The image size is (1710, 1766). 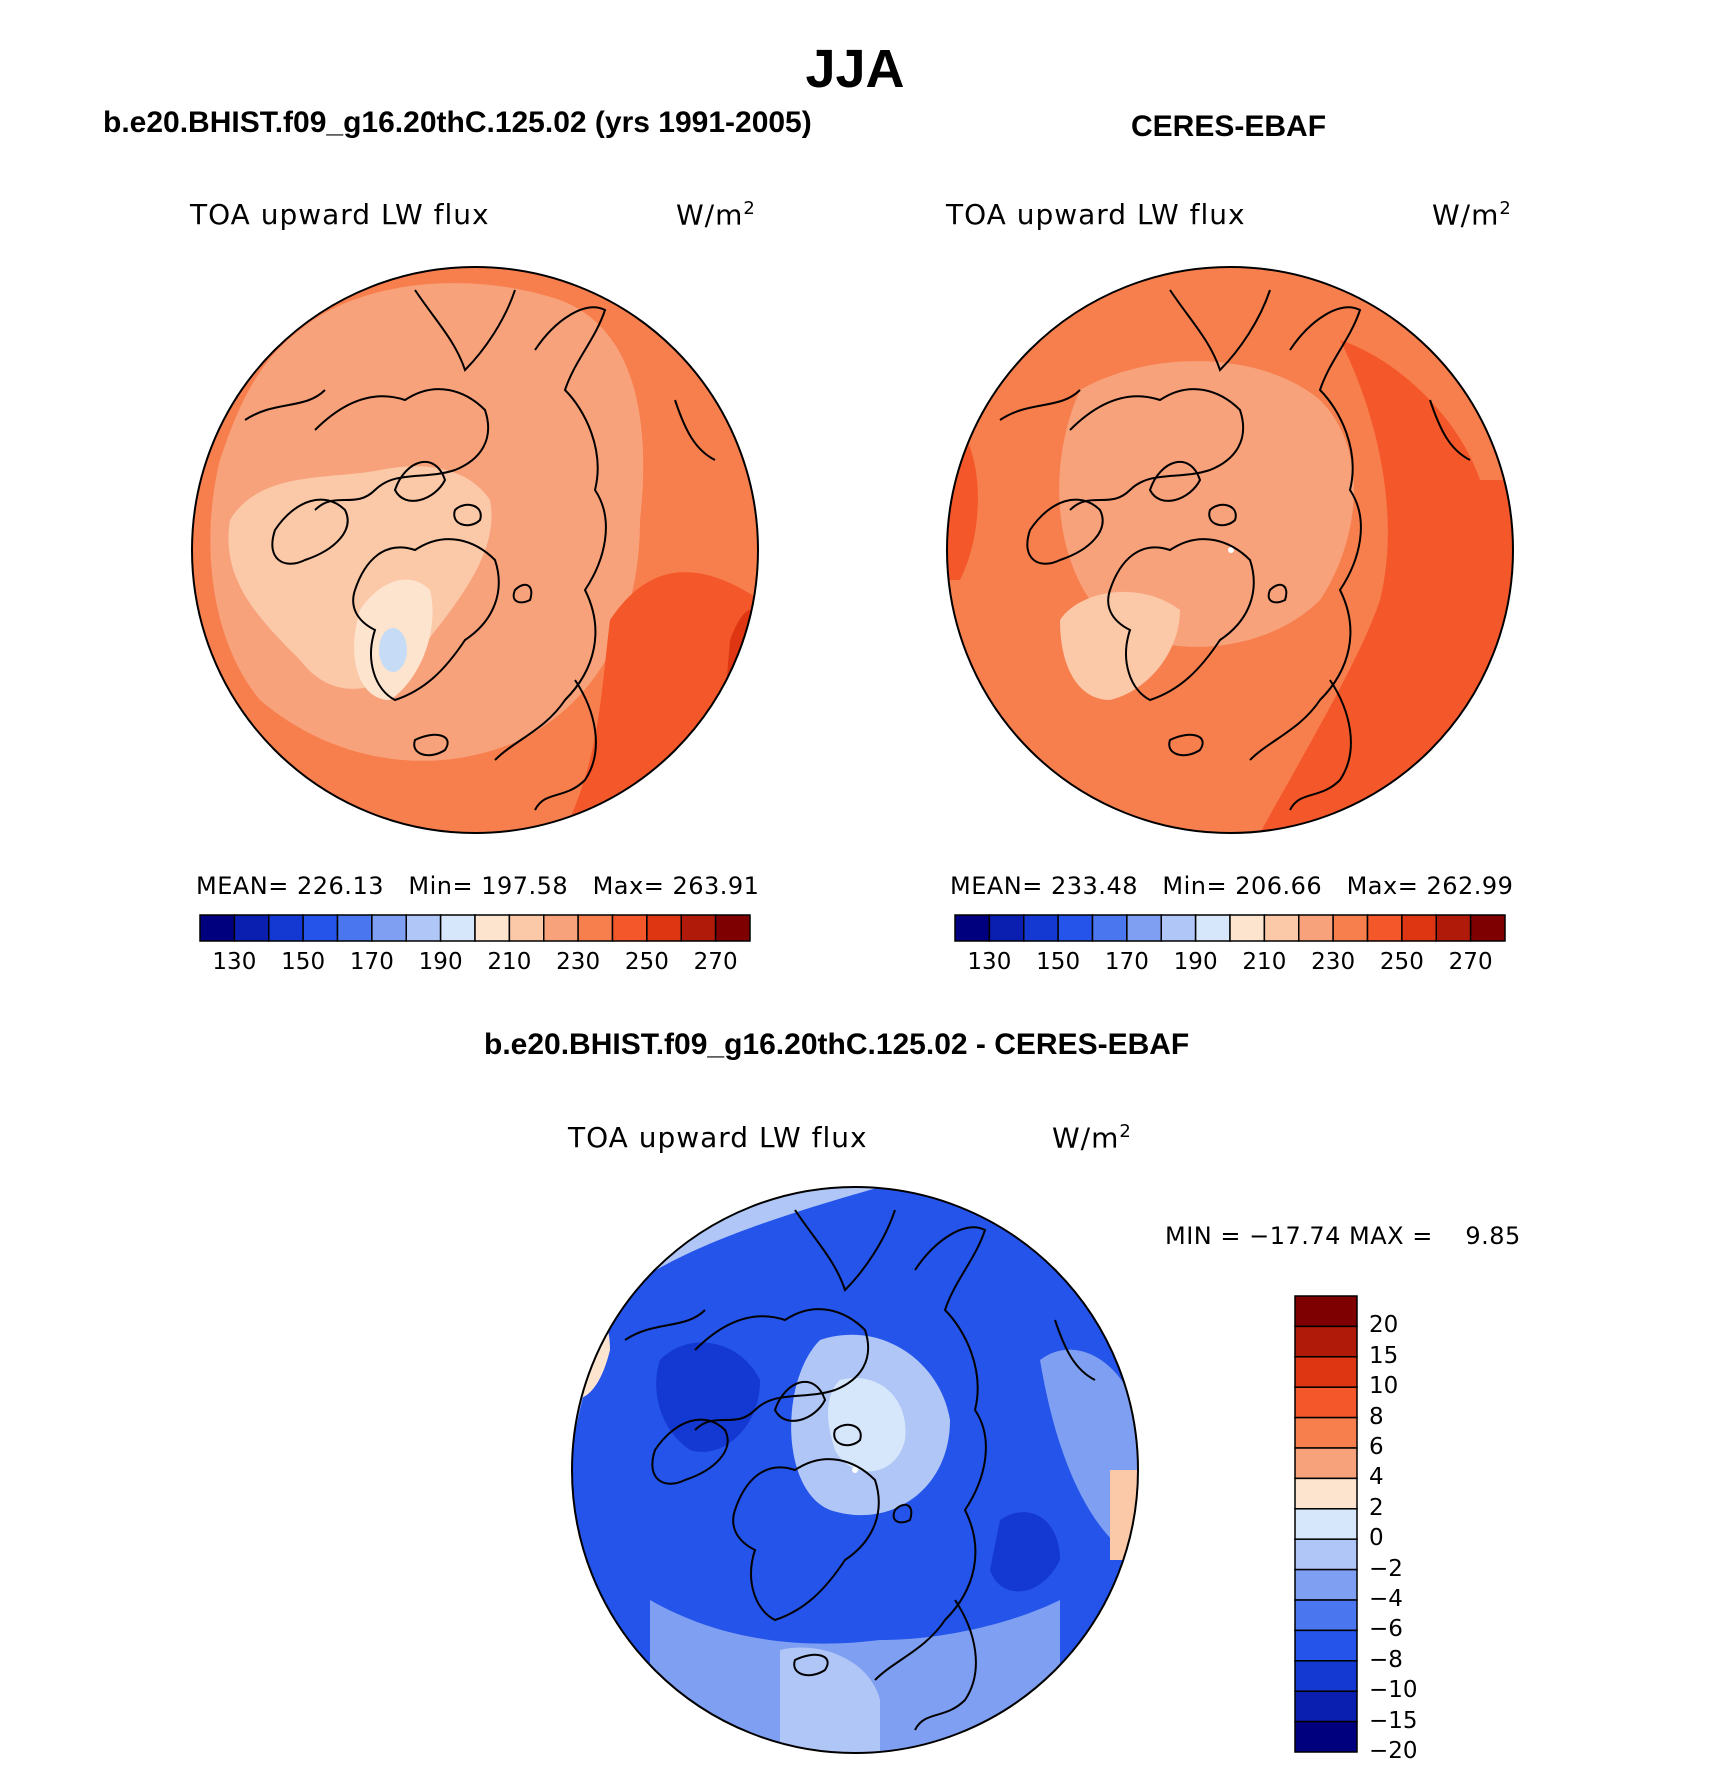 I want to click on diff-variable-label: TOA upward LW flux, so click(x=718, y=1137).